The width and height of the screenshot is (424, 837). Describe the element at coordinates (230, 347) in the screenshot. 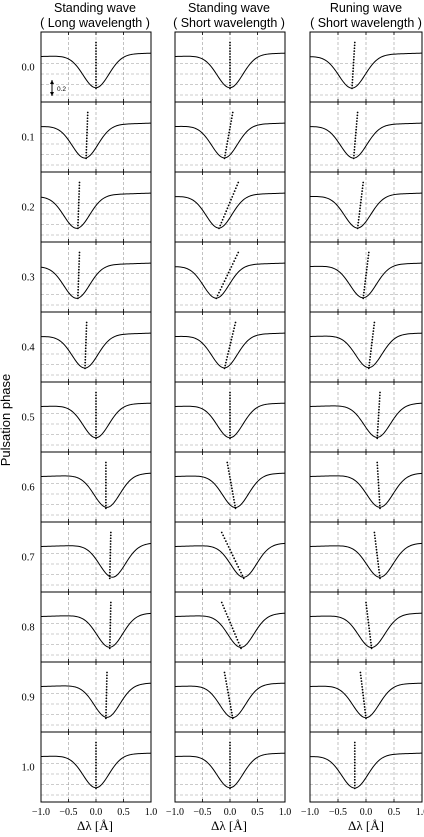

I see `panel-col2-phase-0.4` at that location.